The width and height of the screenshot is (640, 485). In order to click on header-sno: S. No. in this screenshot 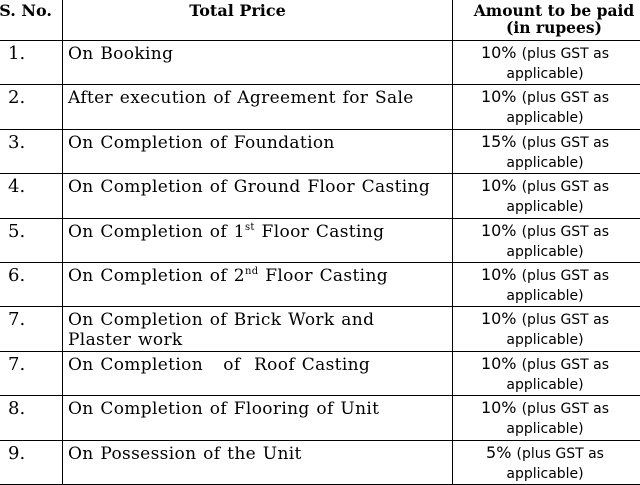, I will do `click(31, 20)`.